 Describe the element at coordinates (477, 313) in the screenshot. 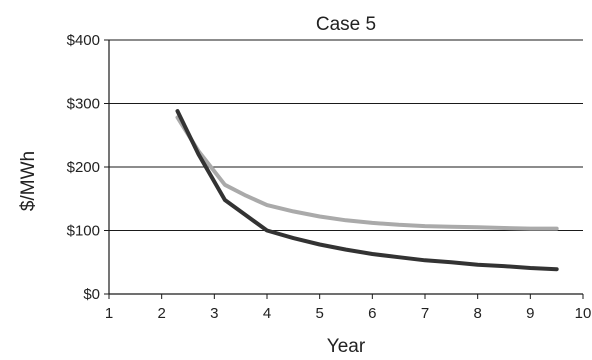

I see `x-tick-label: 8` at that location.